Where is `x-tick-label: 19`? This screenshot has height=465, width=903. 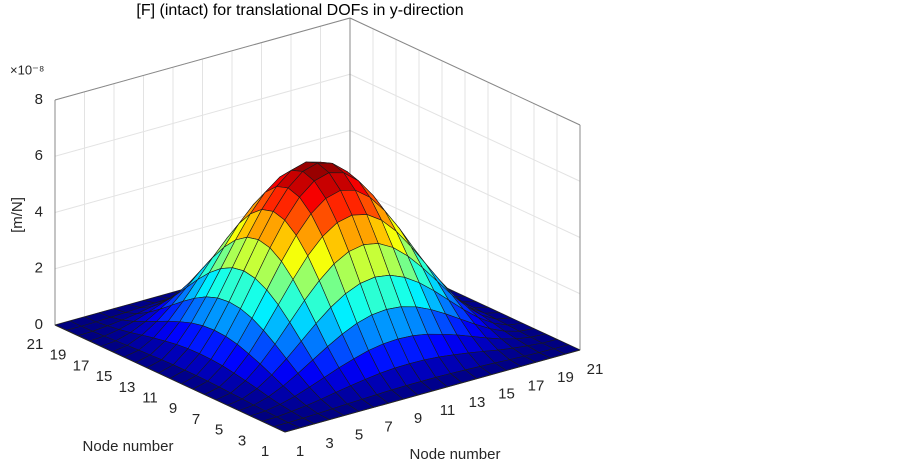
x-tick-label: 19 is located at coordinates (565, 377).